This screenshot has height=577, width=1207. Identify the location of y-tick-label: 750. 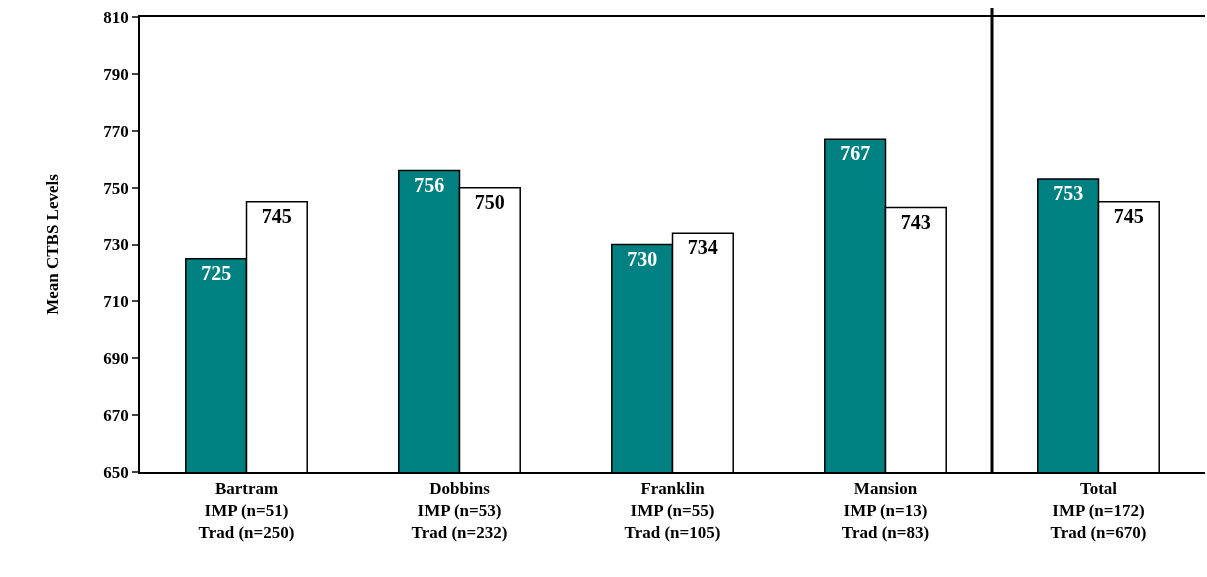
(116, 188).